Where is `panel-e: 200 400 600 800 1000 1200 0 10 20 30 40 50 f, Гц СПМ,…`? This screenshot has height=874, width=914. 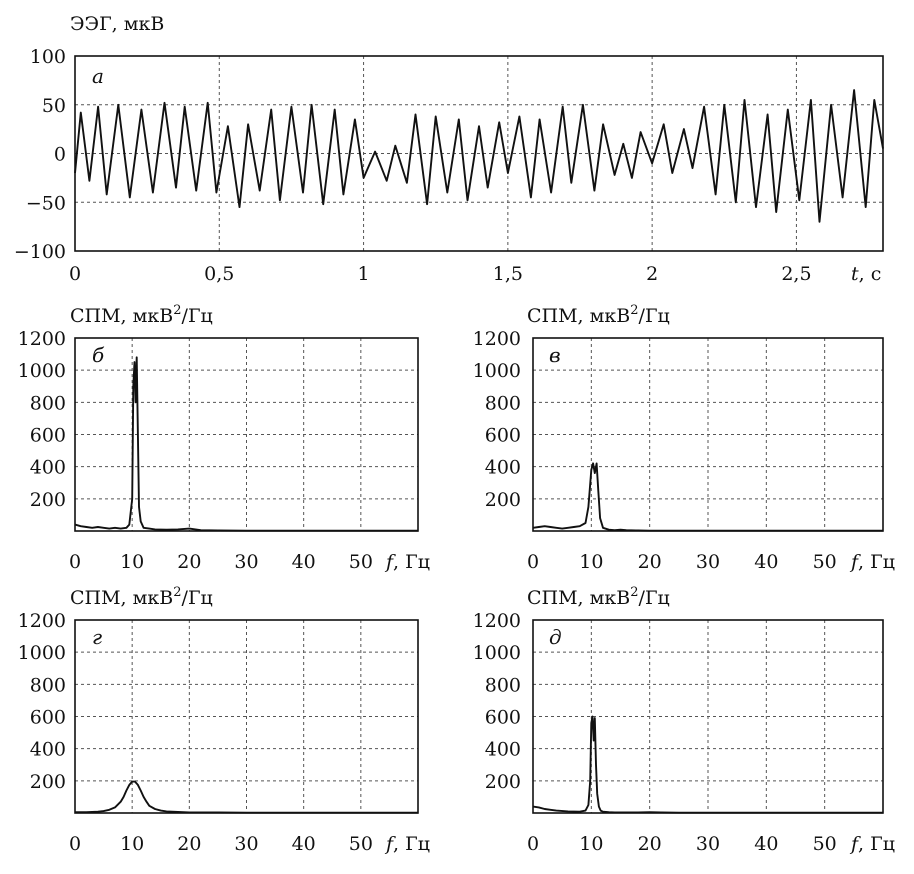 panel-e: 200 400 600 800 1000 1200 0 10 20 30 40 50 f, Гц СПМ,… is located at coordinates (684, 720).